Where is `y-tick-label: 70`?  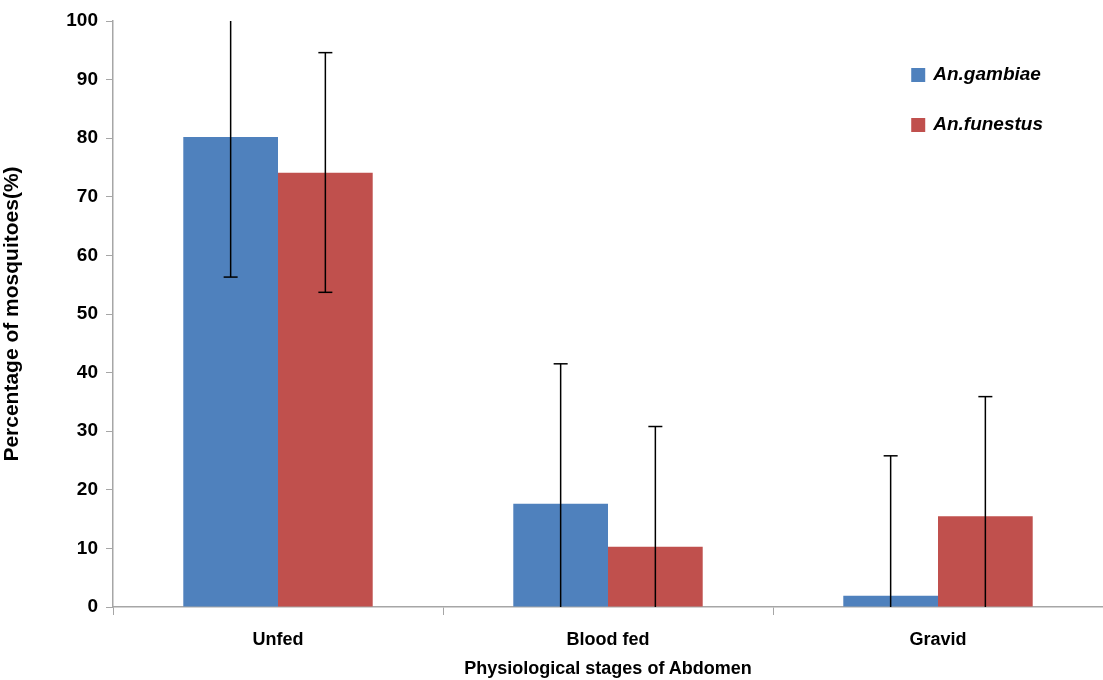 y-tick-label: 70 is located at coordinates (87, 196).